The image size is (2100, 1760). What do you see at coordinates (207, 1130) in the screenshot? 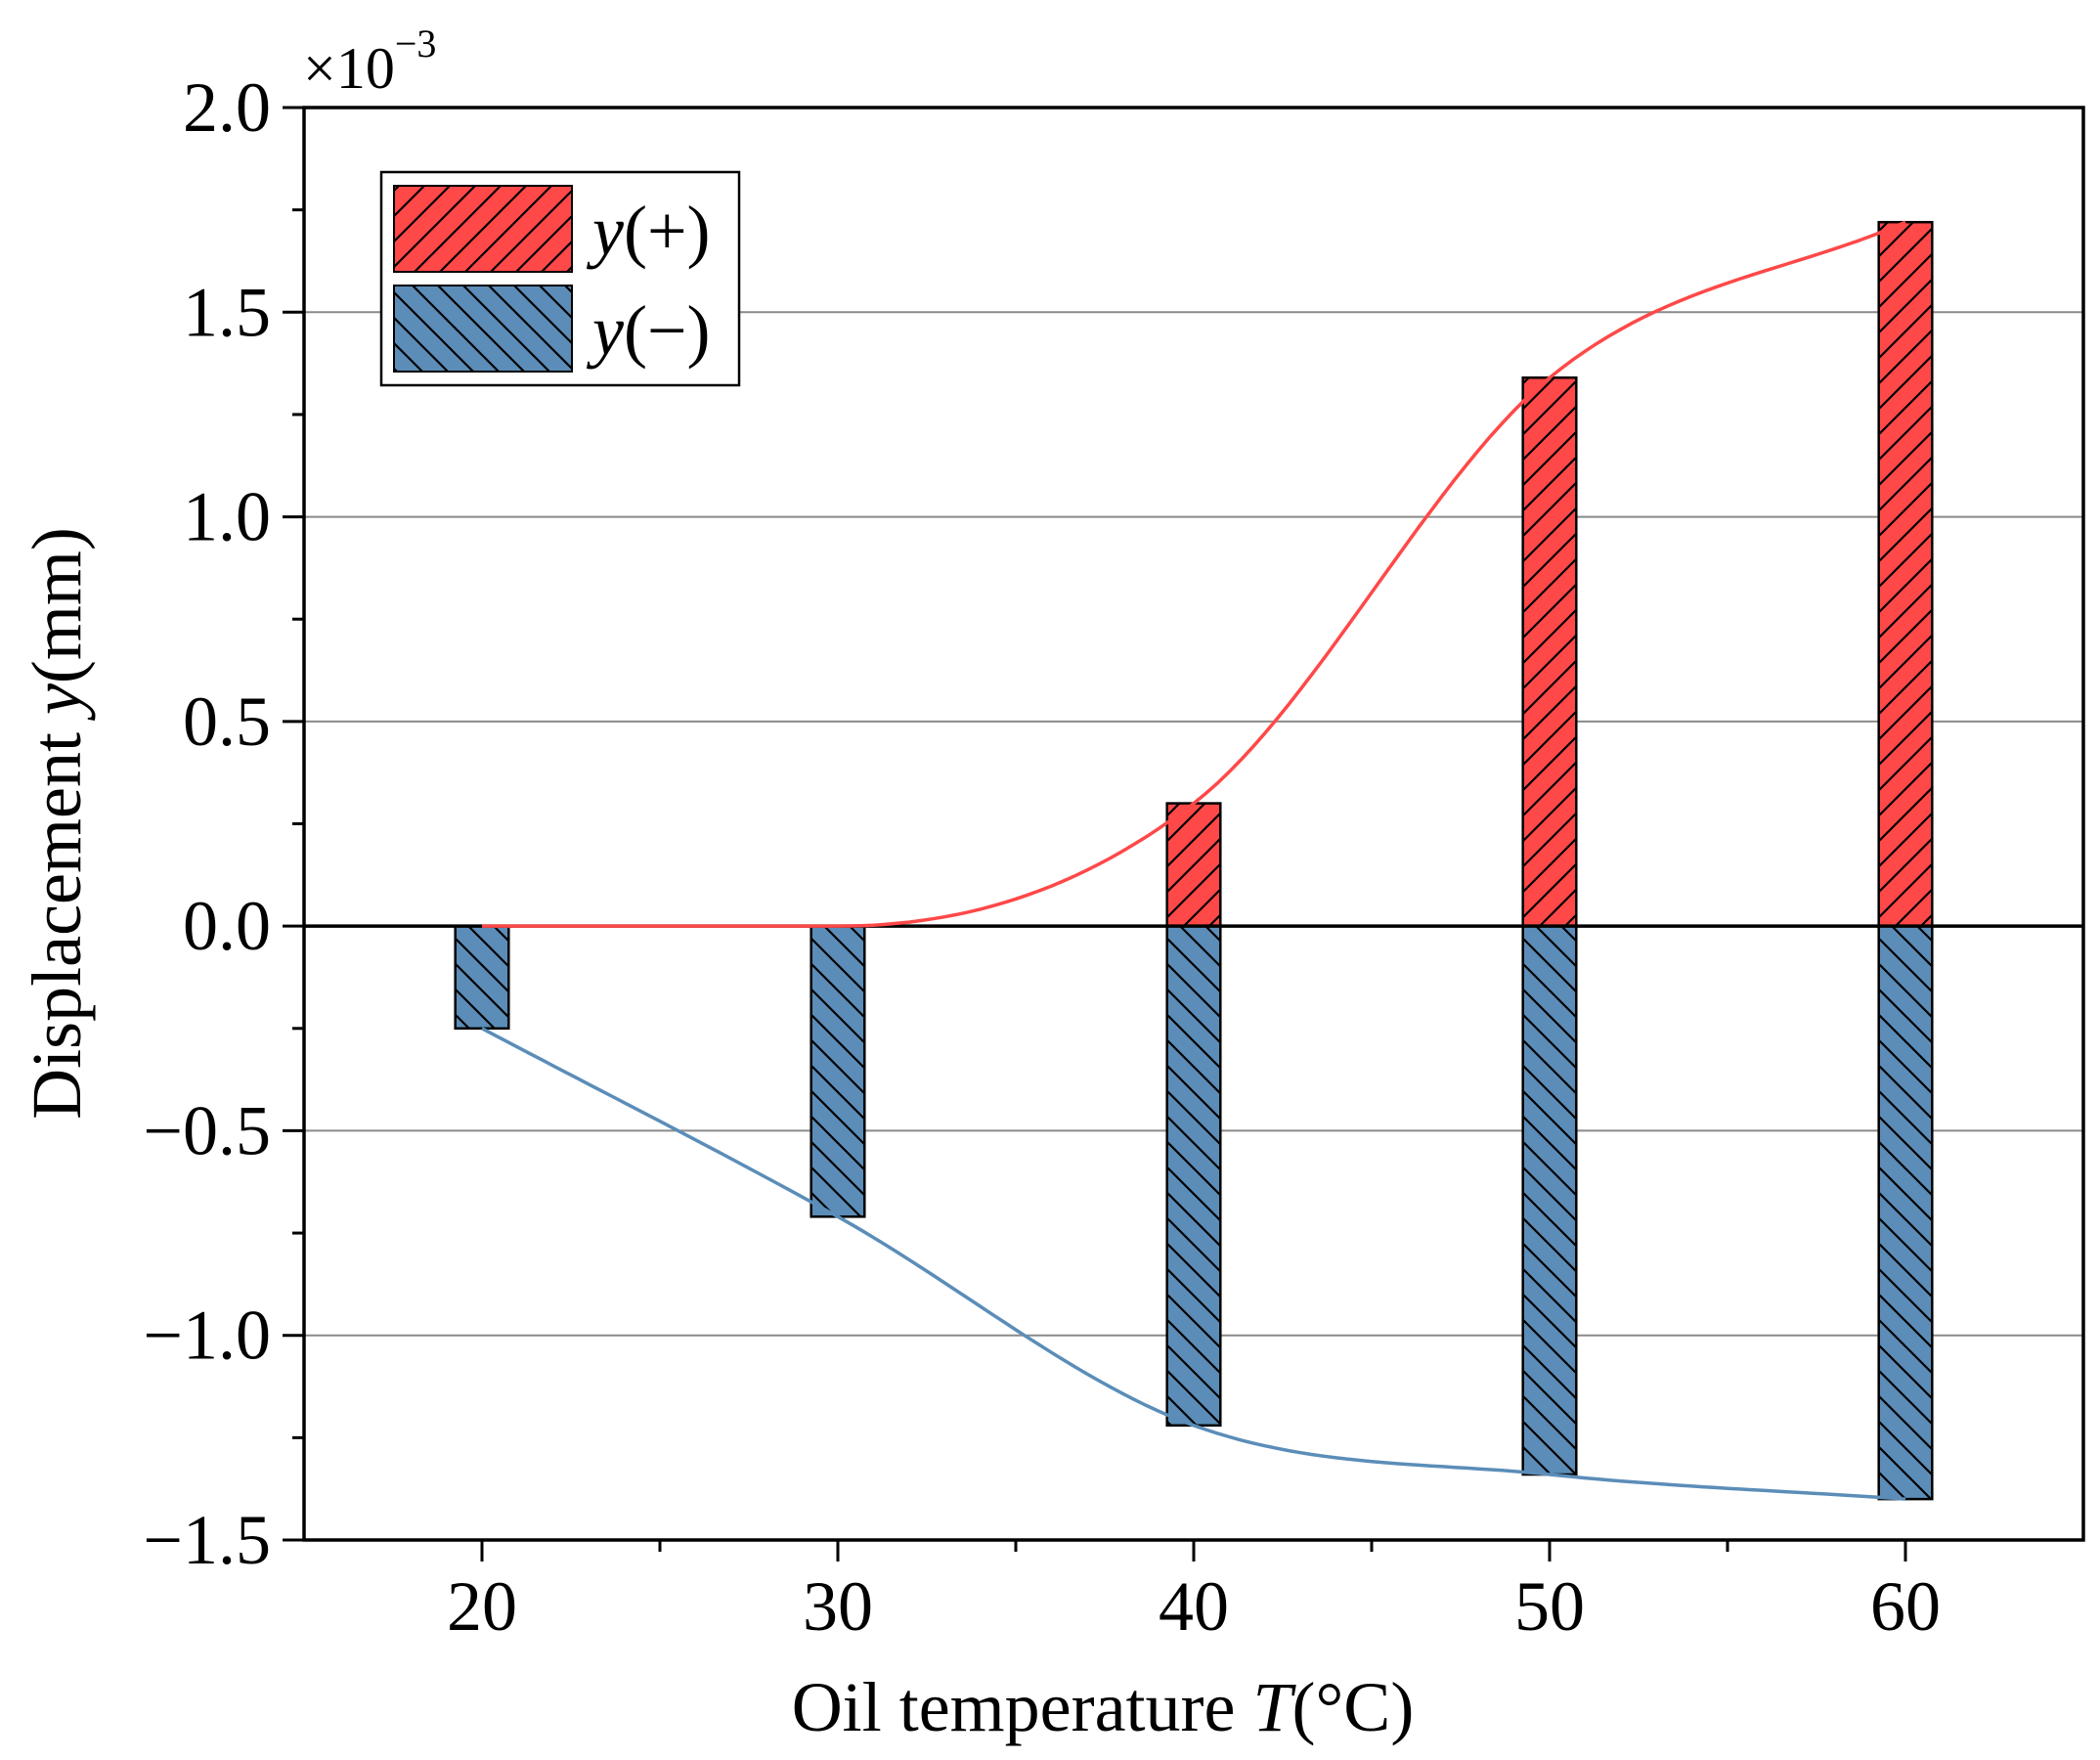
I see `y-tick-label: −0.5` at bounding box center [207, 1130].